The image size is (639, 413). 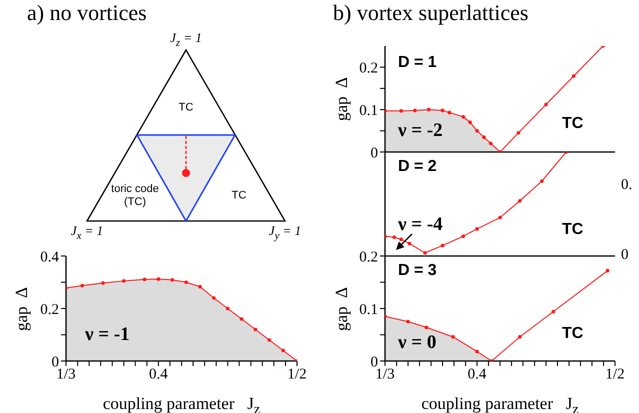 What do you see at coordinates (87, 233) in the screenshot?
I see `text: J$_{x}$ = 1` at bounding box center [87, 233].